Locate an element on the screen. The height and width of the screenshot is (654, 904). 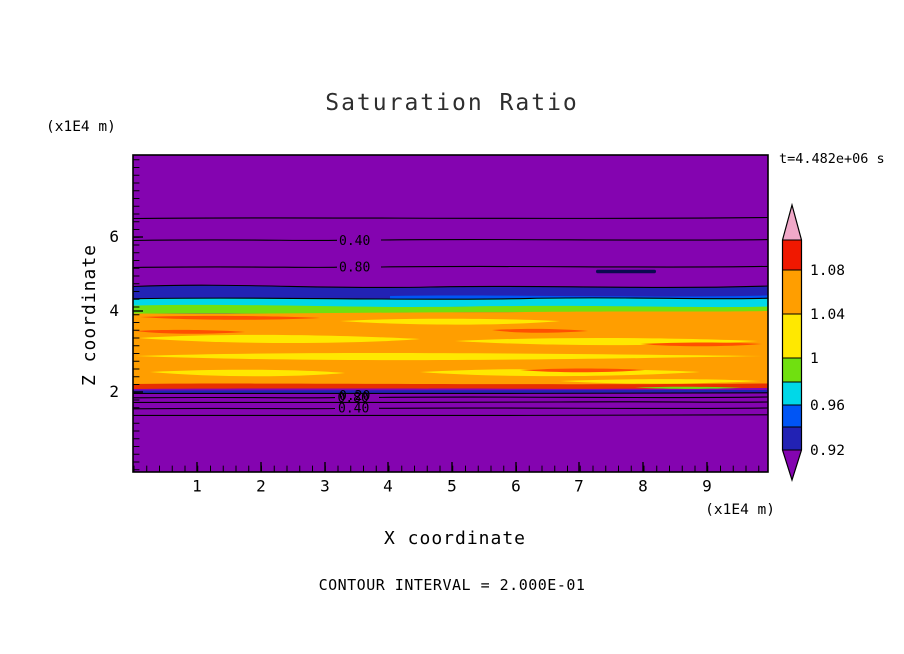
x-tick-label: 2 is located at coordinates (261, 486).